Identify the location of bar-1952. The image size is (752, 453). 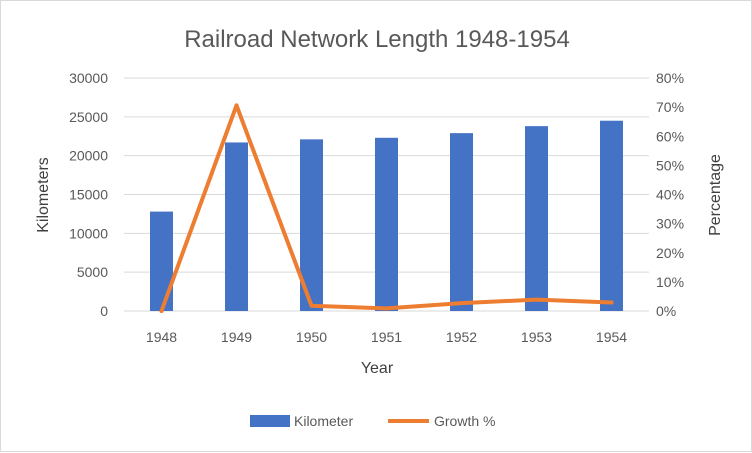
(461, 222).